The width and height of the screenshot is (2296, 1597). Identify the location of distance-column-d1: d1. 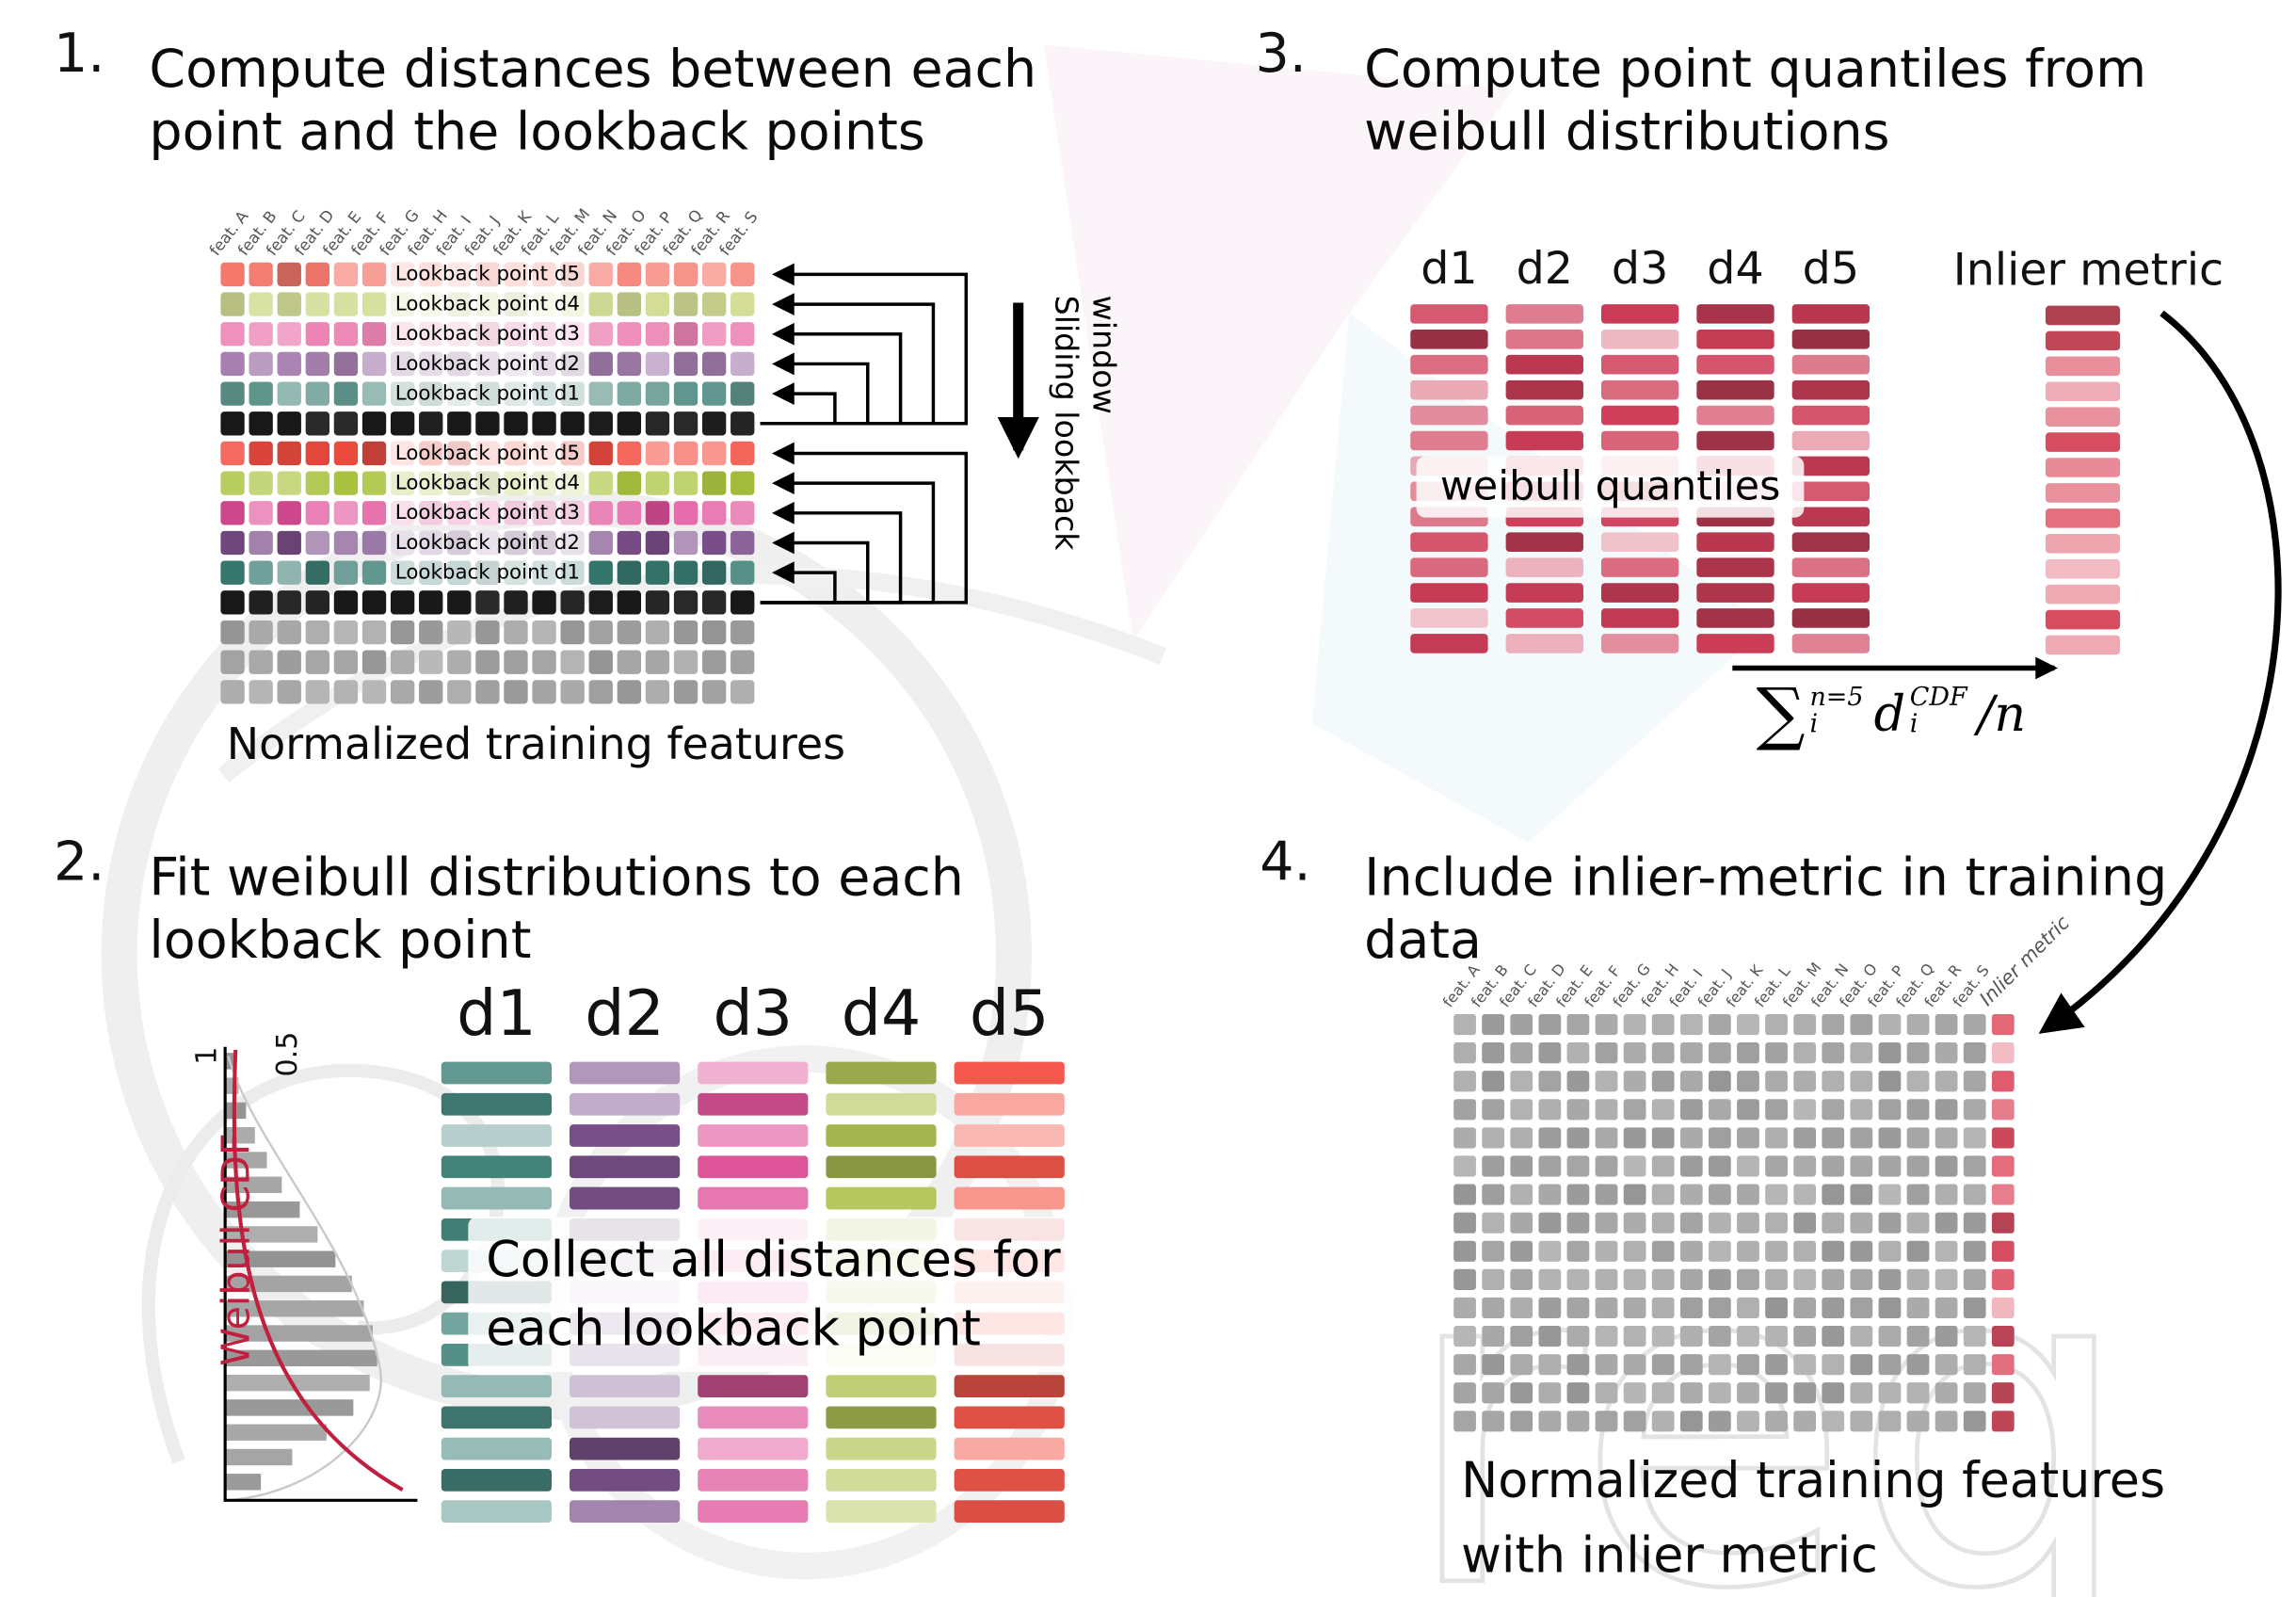
(1449, 451).